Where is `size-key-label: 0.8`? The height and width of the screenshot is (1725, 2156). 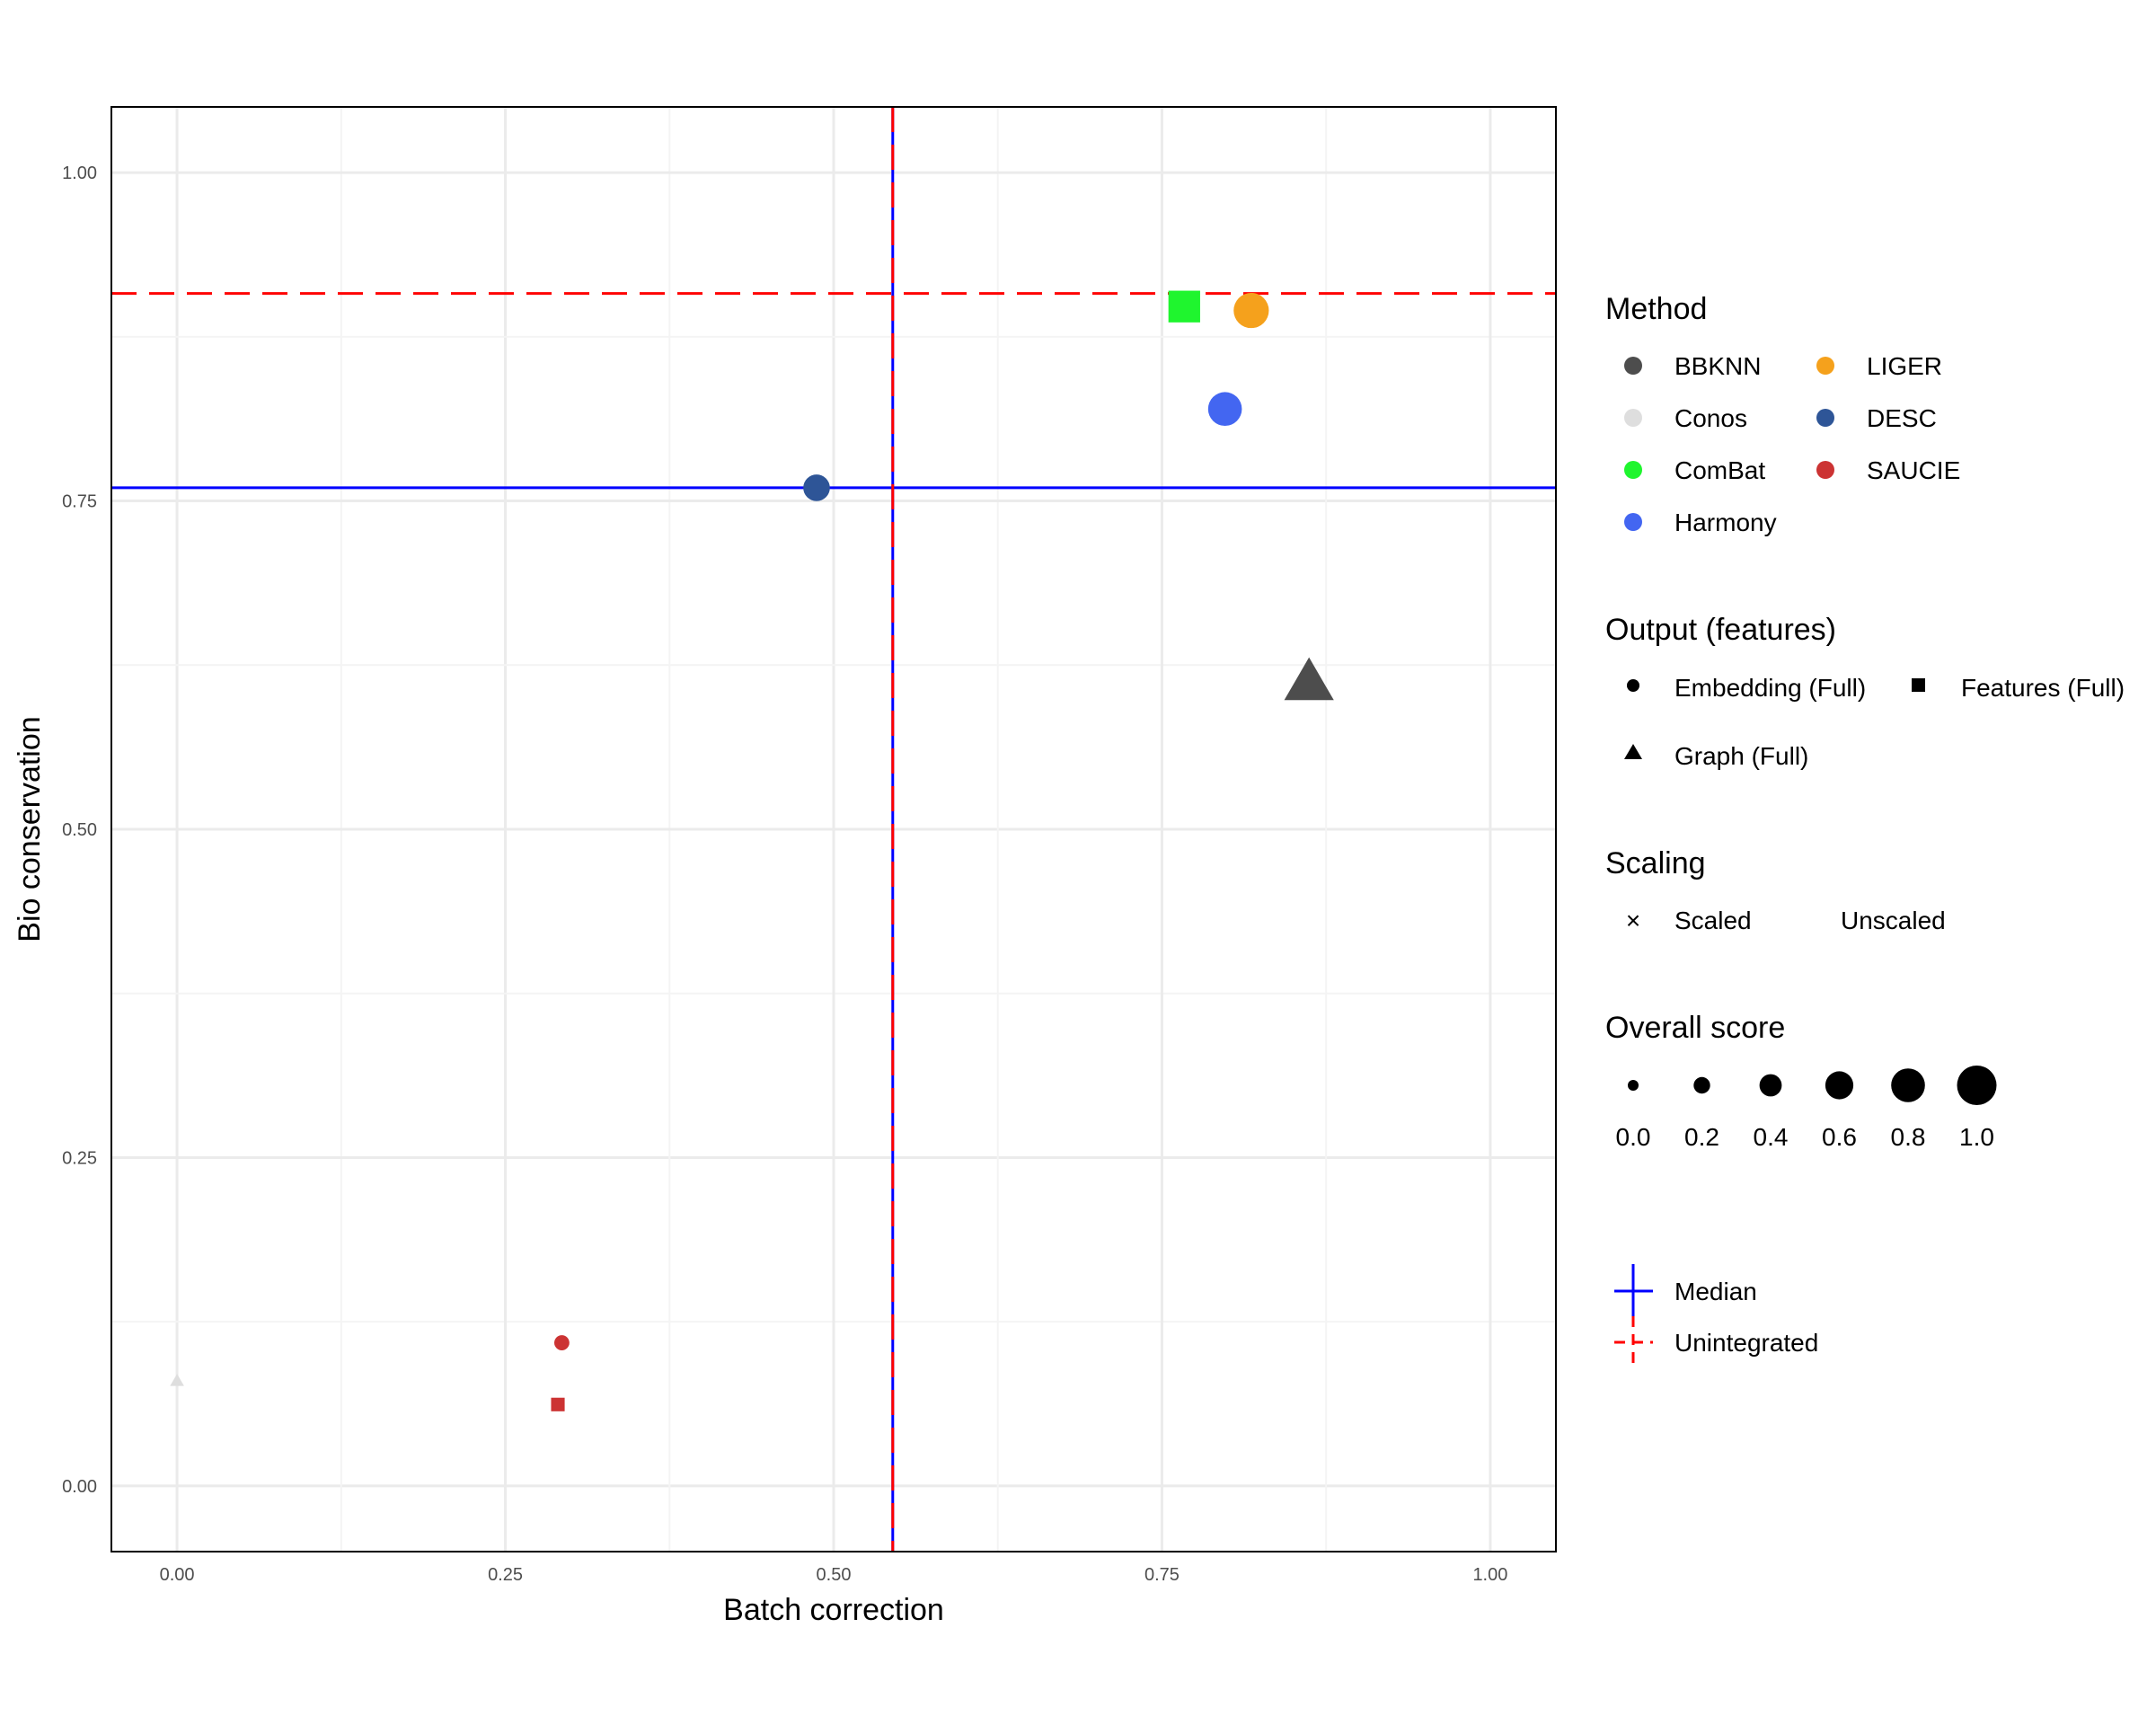
size-key-label: 0.8 is located at coordinates (1909, 1137).